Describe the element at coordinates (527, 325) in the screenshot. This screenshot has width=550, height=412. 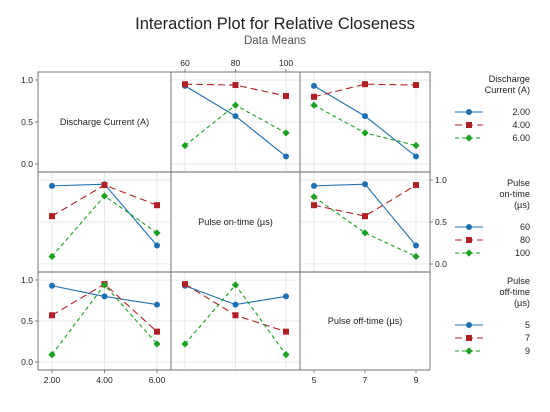
I see `legend-entry-label: 5` at that location.